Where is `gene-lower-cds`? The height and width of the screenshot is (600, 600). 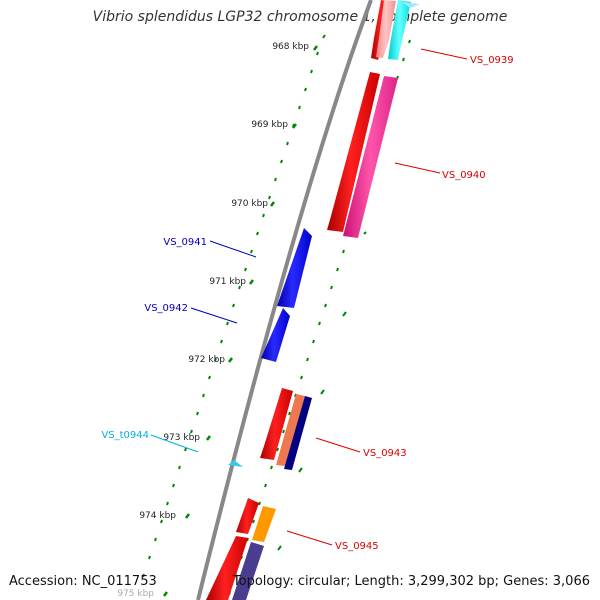
gene-lower-cds is located at coordinates (227, 568).